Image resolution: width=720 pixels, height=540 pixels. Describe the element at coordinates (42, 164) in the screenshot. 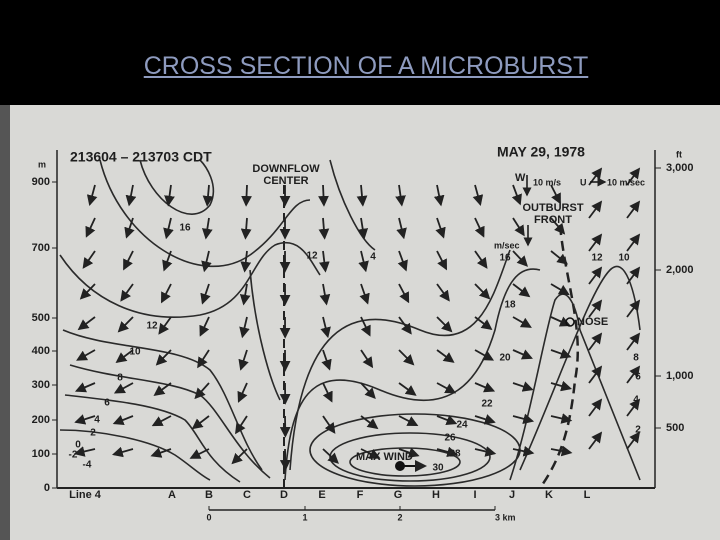

I see `left-axis-unit: m` at that location.